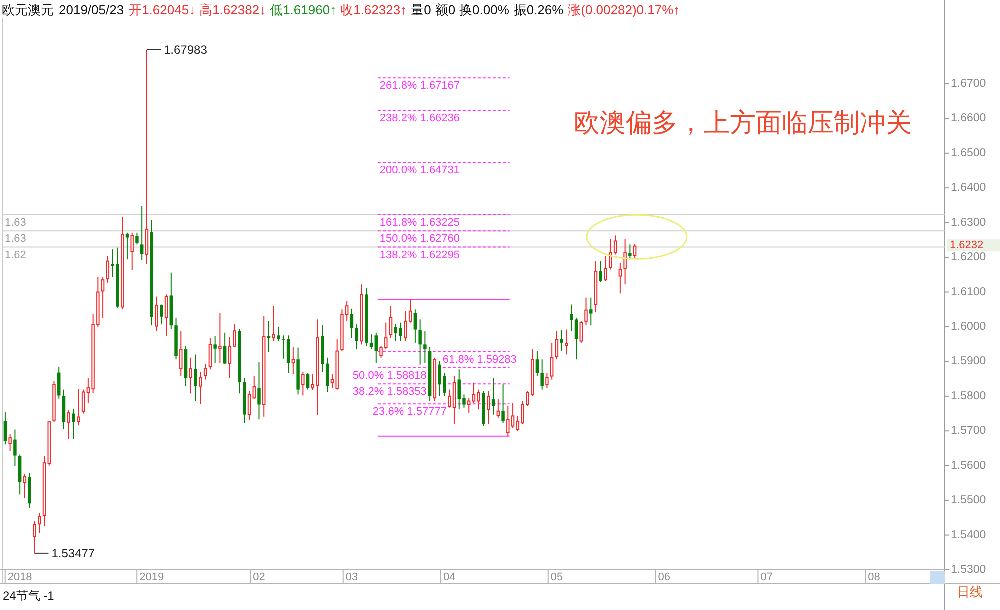 This screenshot has height=610, width=1000. Describe the element at coordinates (420, 170) in the screenshot. I see `ref-line-label: 200.0% 1.64731` at that location.